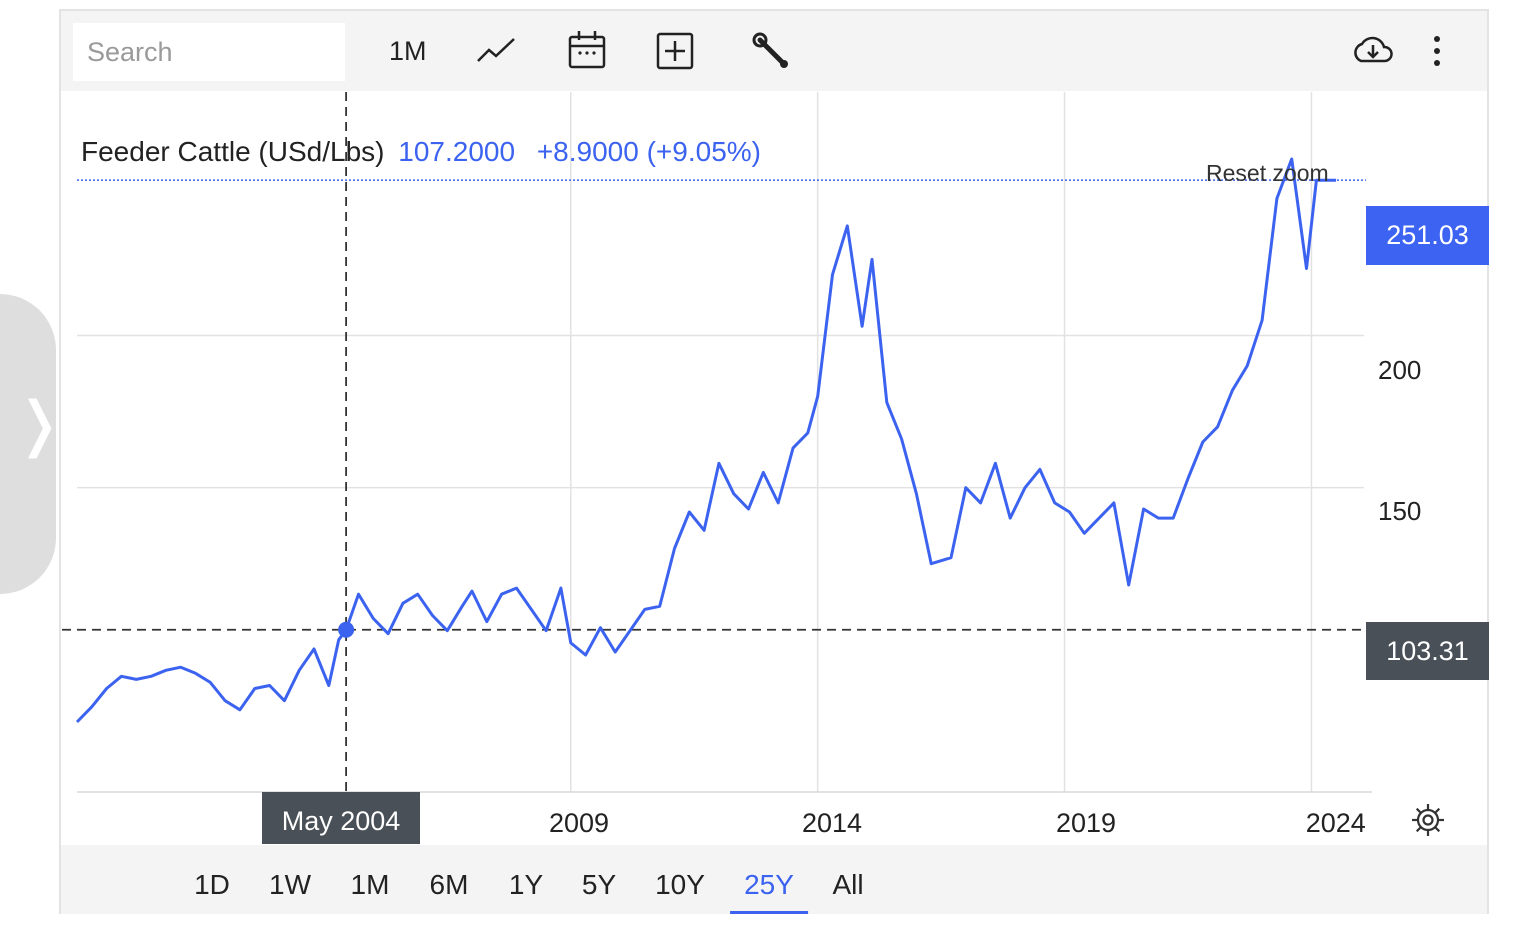  What do you see at coordinates (1437, 51) in the screenshot?
I see `more-icon` at bounding box center [1437, 51].